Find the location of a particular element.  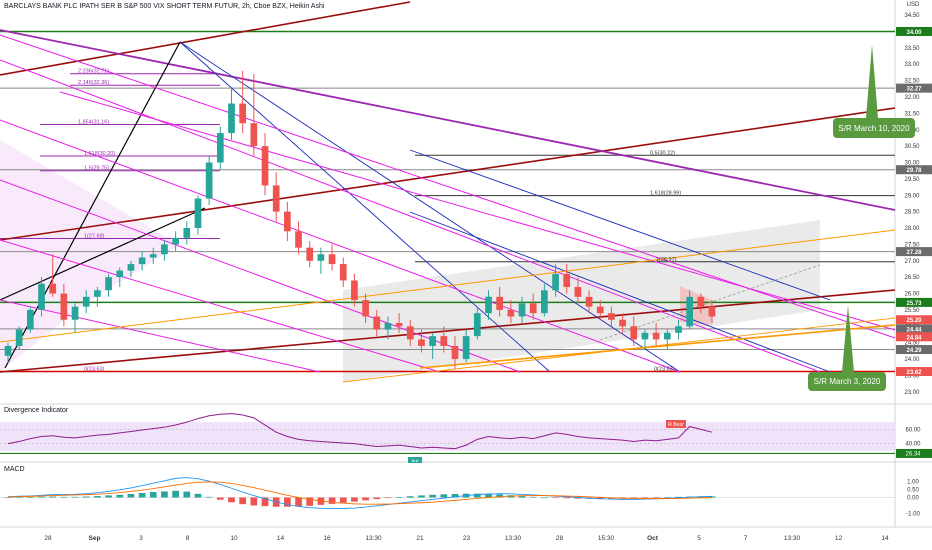

macd-signal-line is located at coordinates (360, 493).